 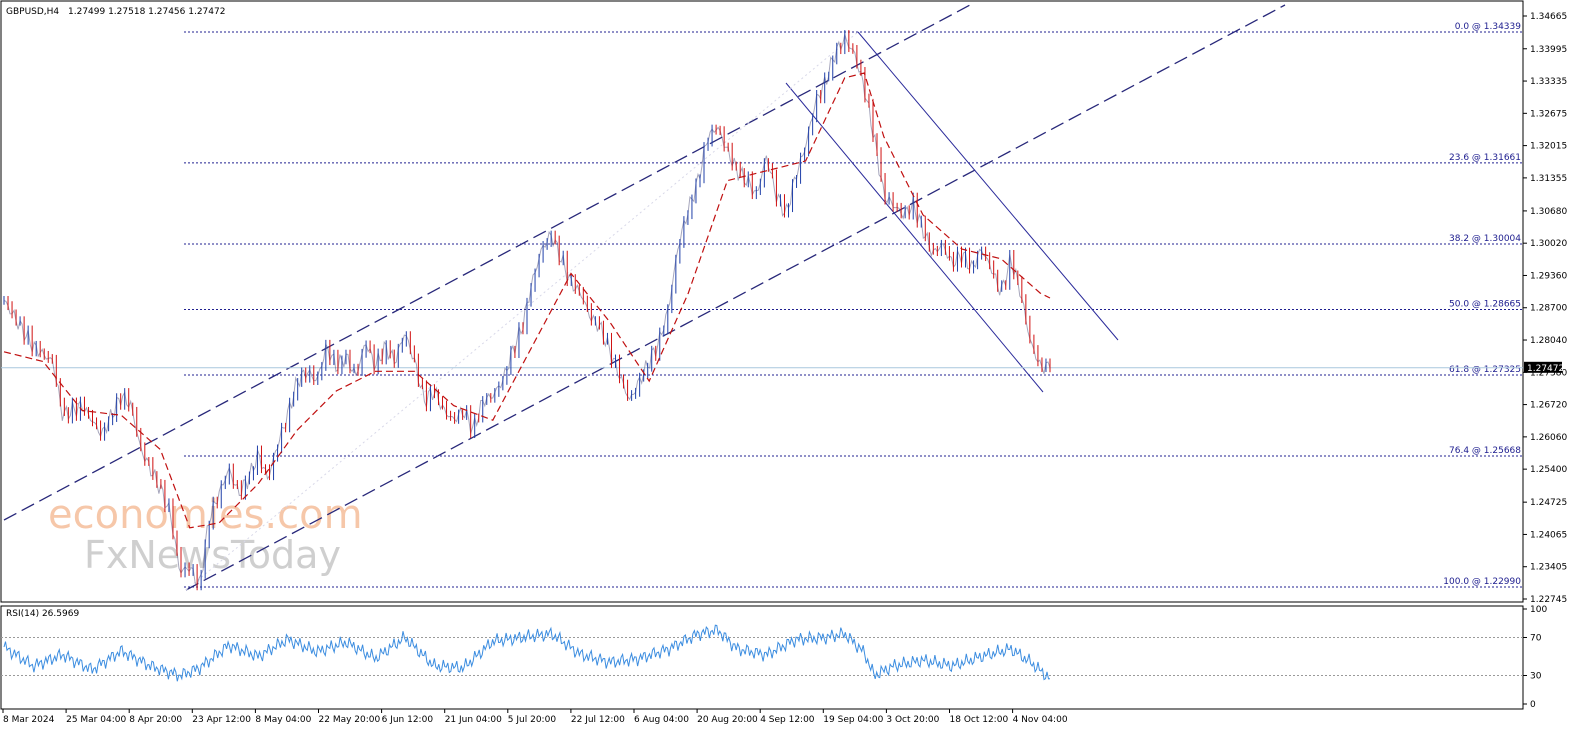 What do you see at coordinates (96, 720) in the screenshot?
I see `time-tick-label: 25 Mar 04:00` at bounding box center [96, 720].